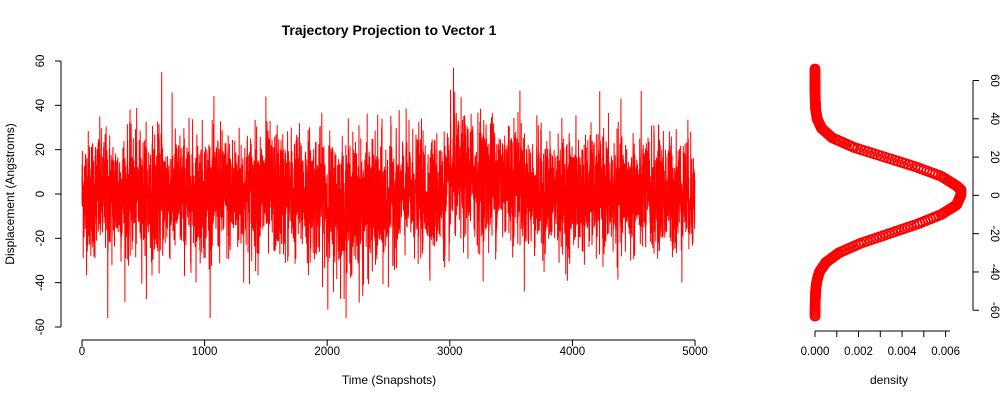 This screenshot has height=400, width=1000. I want to click on density-points-layer, so click(888, 192).